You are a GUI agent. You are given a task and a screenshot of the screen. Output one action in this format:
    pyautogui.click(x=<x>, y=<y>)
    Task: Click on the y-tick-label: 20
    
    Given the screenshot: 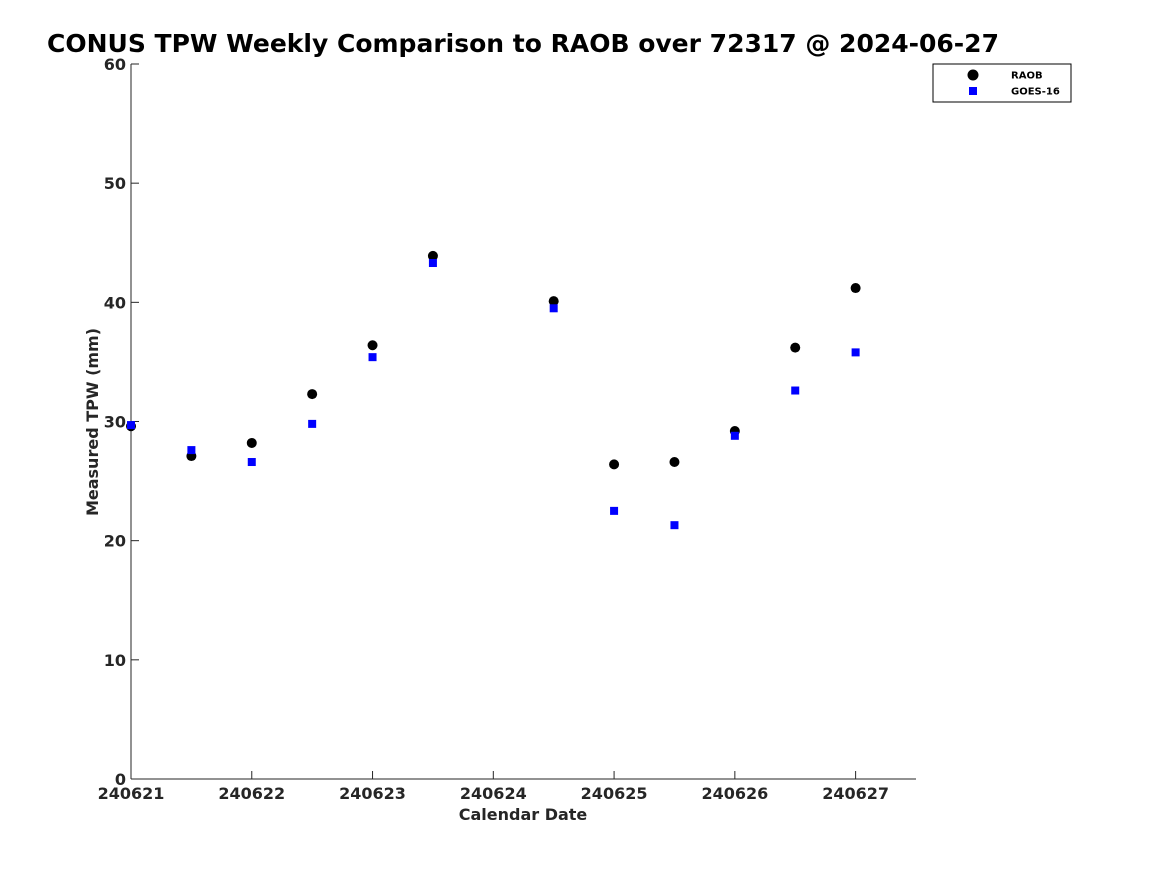 What is the action you would take?
    pyautogui.click(x=115, y=541)
    